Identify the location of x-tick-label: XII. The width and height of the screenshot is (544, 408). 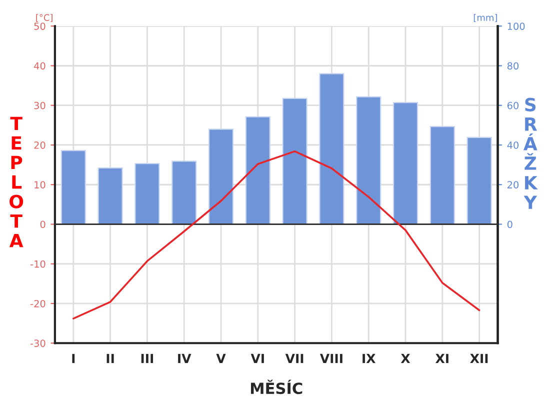
(479, 359).